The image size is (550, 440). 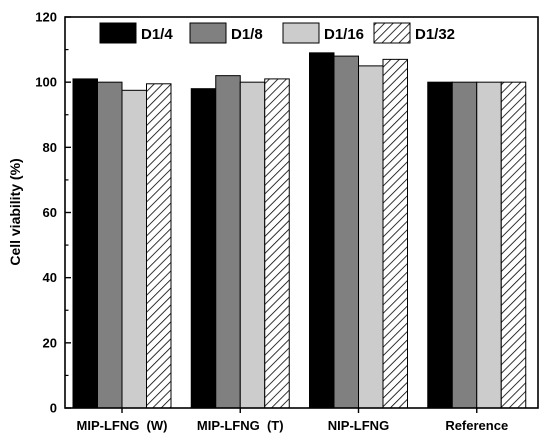 What do you see at coordinates (476, 425) in the screenshot?
I see `x-tick-label: Reference` at bounding box center [476, 425].